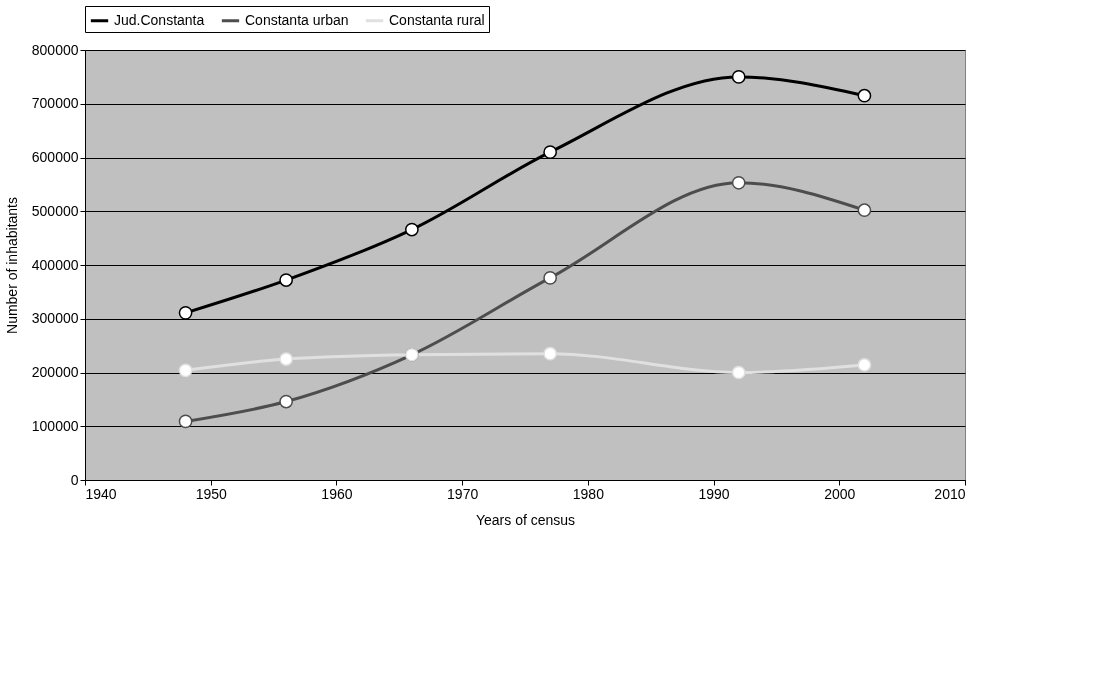 The height and width of the screenshot is (684, 1112). Describe the element at coordinates (101, 493) in the screenshot. I see `x-tick-label: 1940` at that location.